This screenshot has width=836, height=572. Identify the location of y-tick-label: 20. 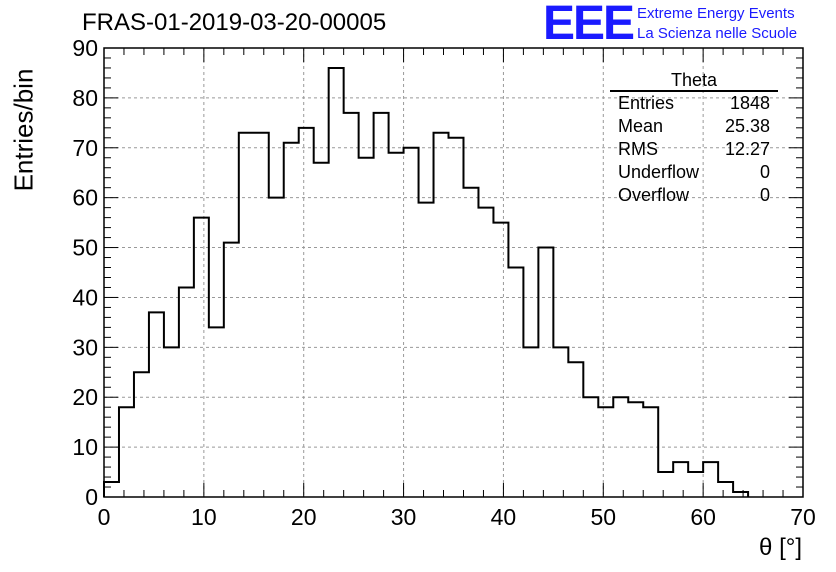
(85, 397).